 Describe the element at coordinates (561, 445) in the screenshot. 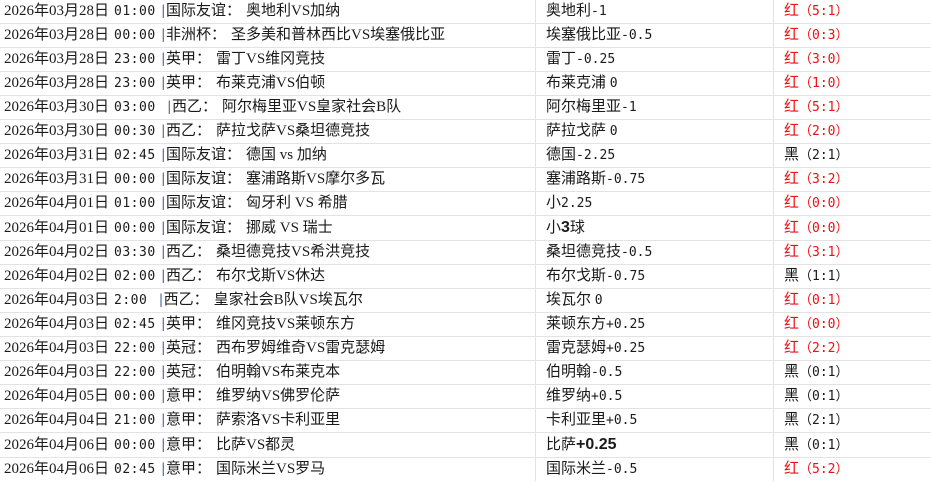

I see `pick-team: 比萨` at that location.